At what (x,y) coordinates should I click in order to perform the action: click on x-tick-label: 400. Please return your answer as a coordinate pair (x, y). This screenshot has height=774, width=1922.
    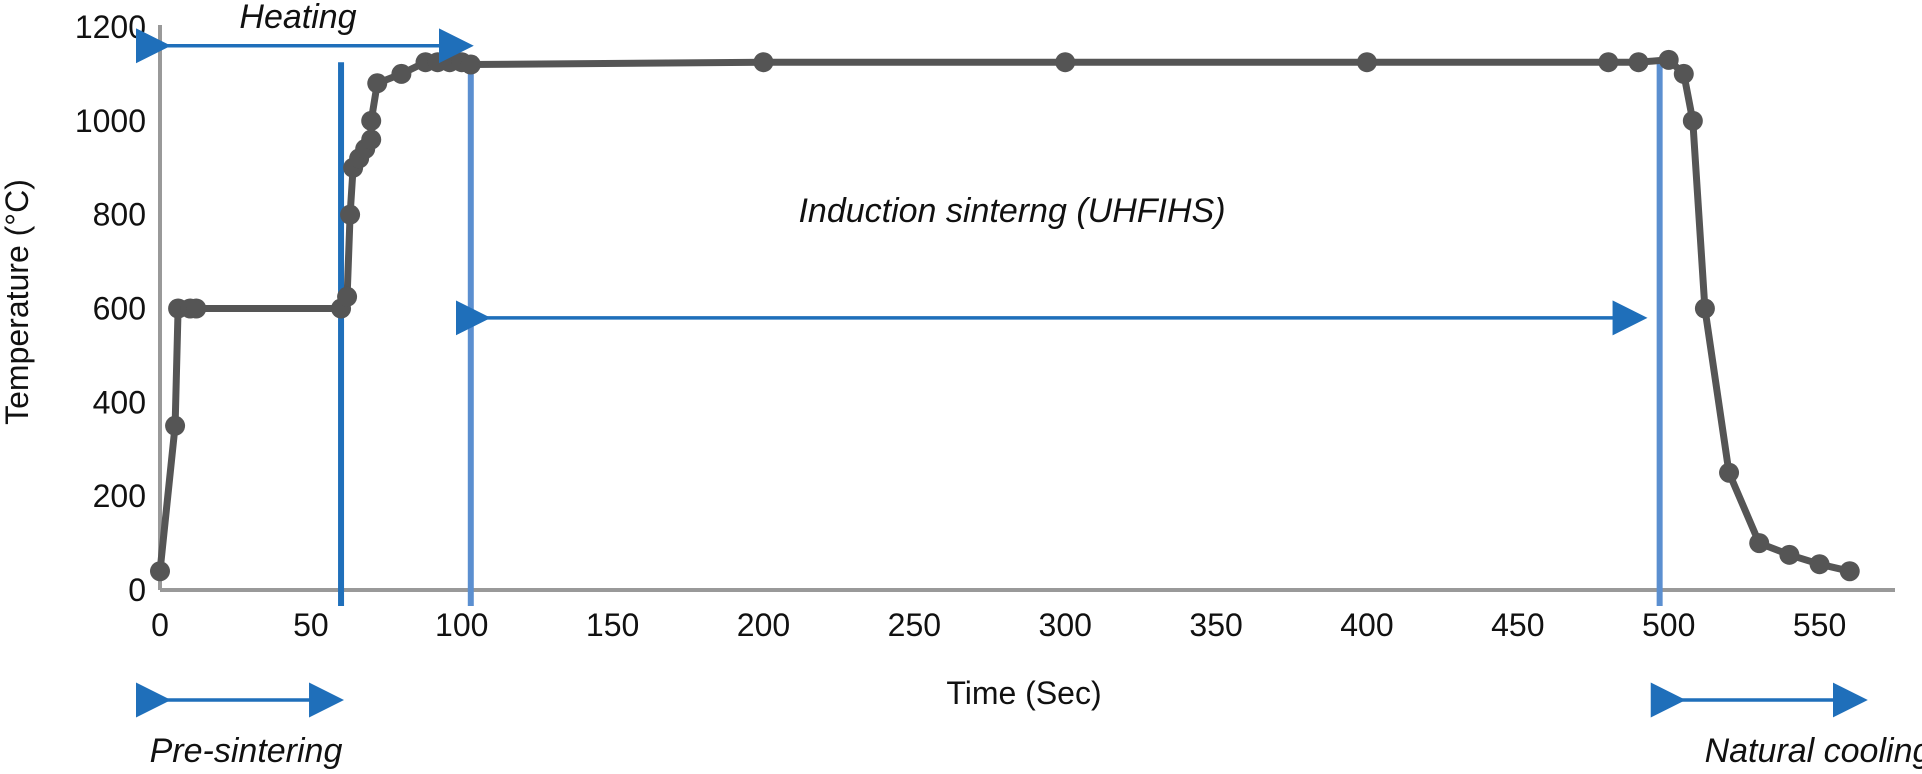
    Looking at the image, I should click on (1366, 625).